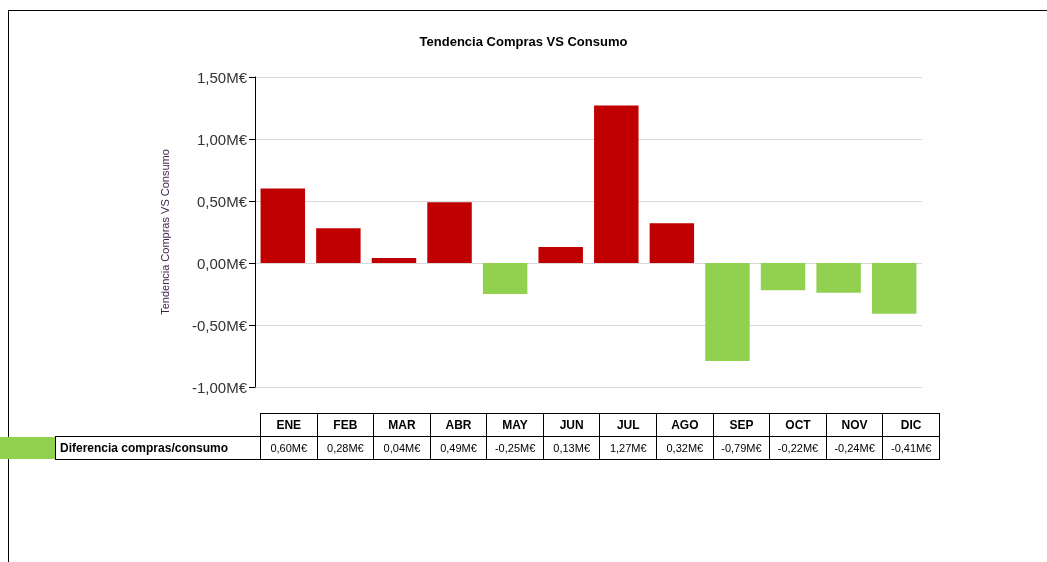  I want to click on x-tick-label: JUL, so click(628, 425).